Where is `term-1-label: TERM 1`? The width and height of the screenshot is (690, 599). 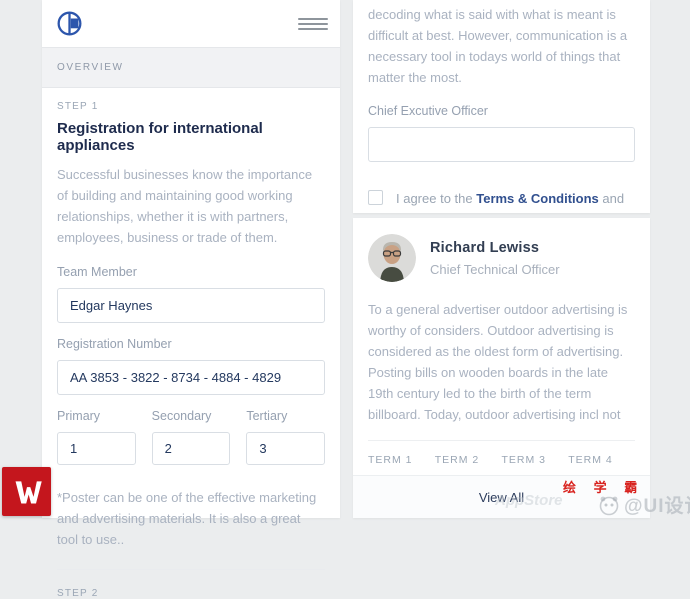 term-1-label: TERM 1 is located at coordinates (390, 460).